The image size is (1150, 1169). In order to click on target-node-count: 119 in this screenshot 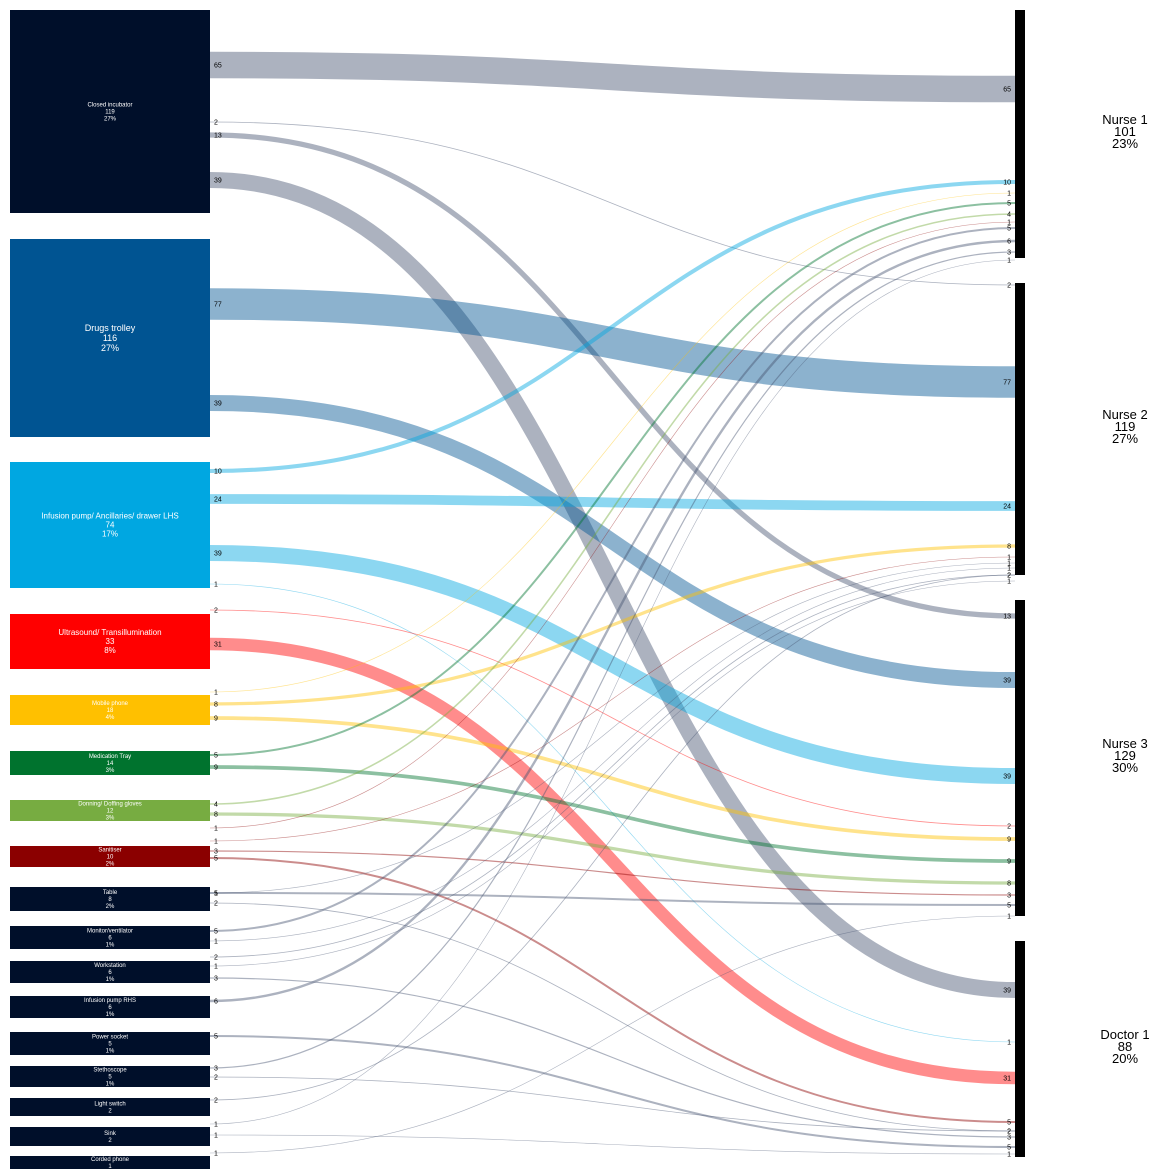, I will do `click(1125, 426)`.